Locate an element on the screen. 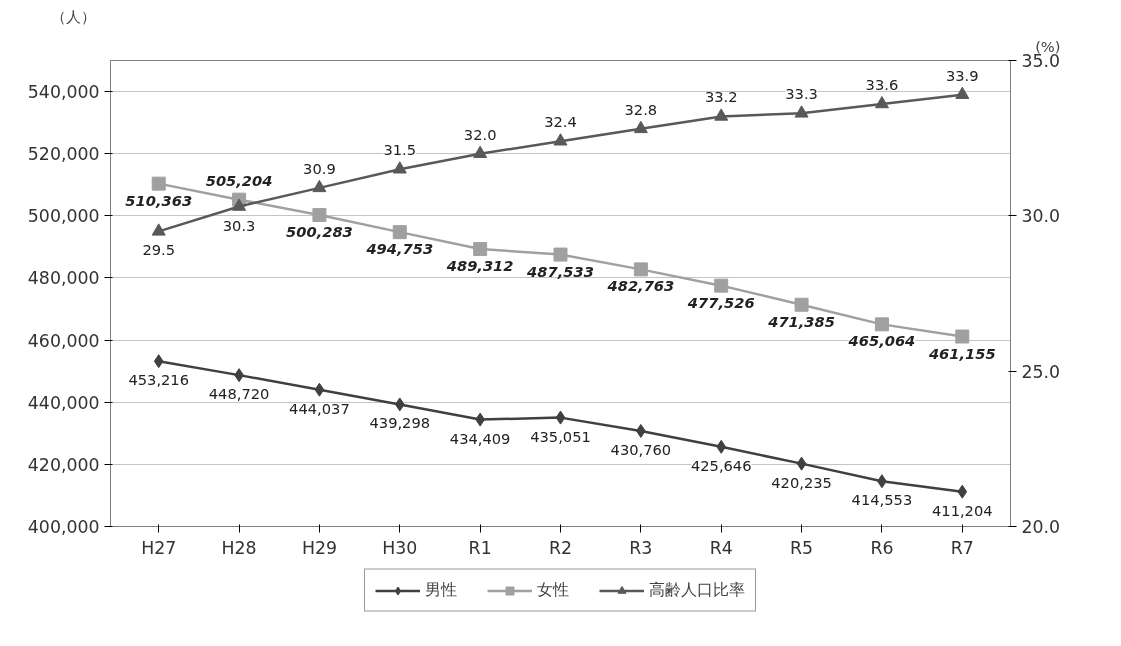 The width and height of the screenshot is (1121, 646). x-tick-label: R6 is located at coordinates (882, 547).